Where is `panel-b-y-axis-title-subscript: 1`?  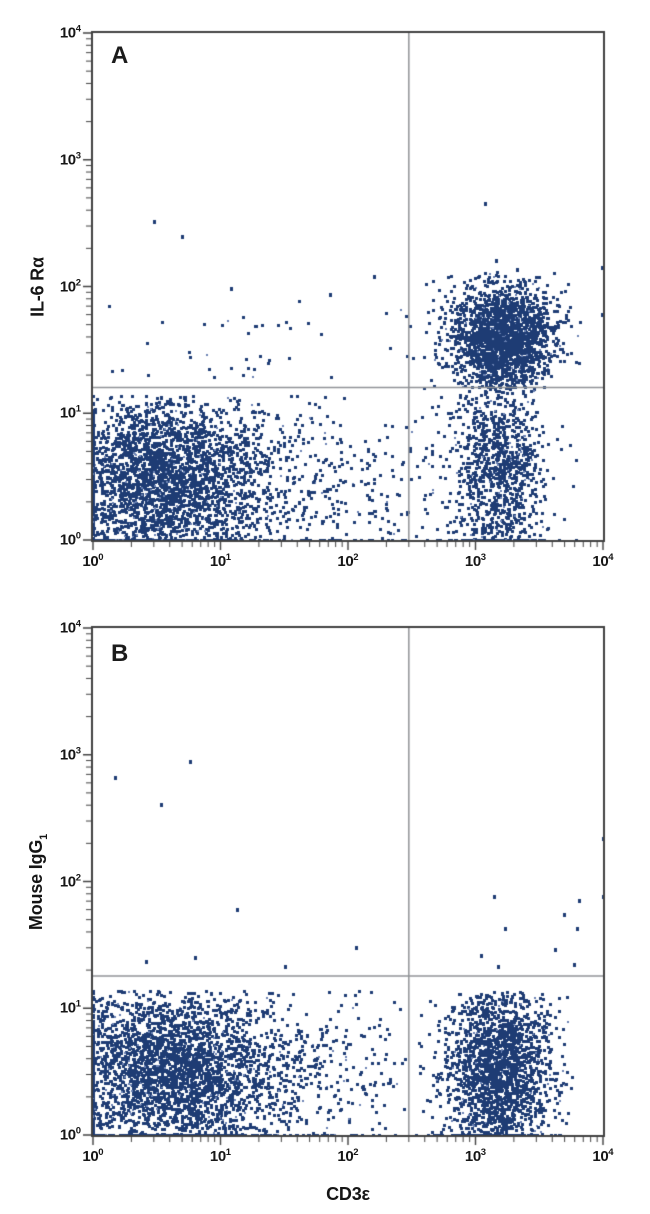
panel-b-y-axis-title-subscript: 1 is located at coordinates (43, 836).